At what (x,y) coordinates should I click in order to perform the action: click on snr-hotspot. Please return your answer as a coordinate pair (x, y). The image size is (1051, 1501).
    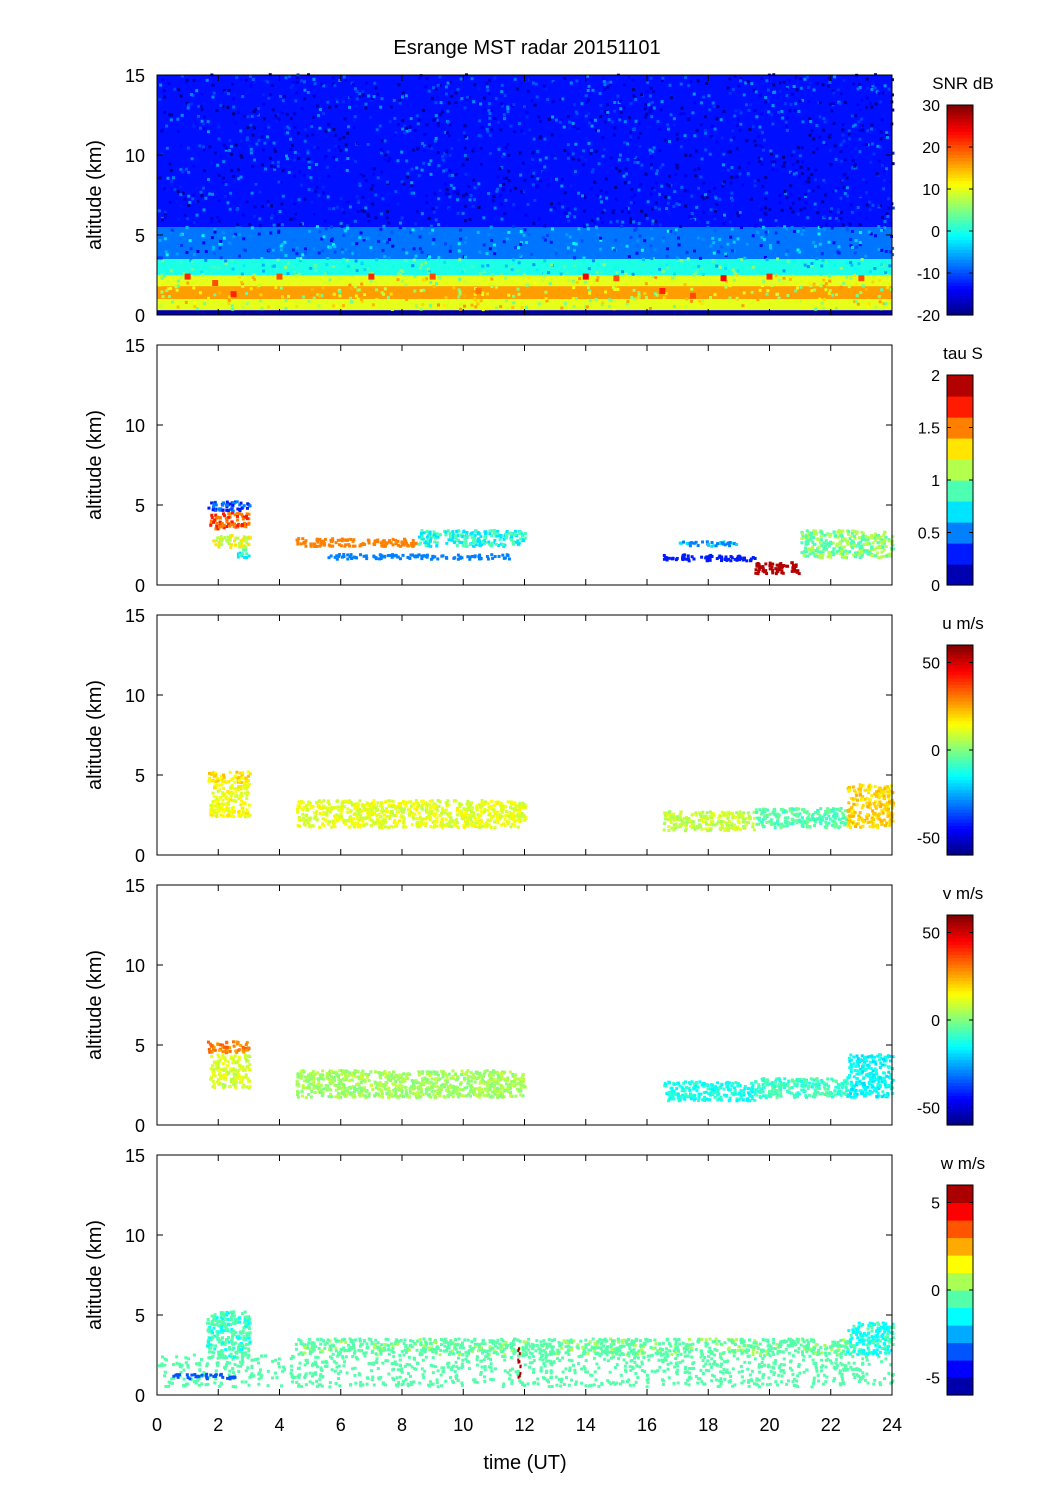
    Looking at the image, I should click on (371, 276).